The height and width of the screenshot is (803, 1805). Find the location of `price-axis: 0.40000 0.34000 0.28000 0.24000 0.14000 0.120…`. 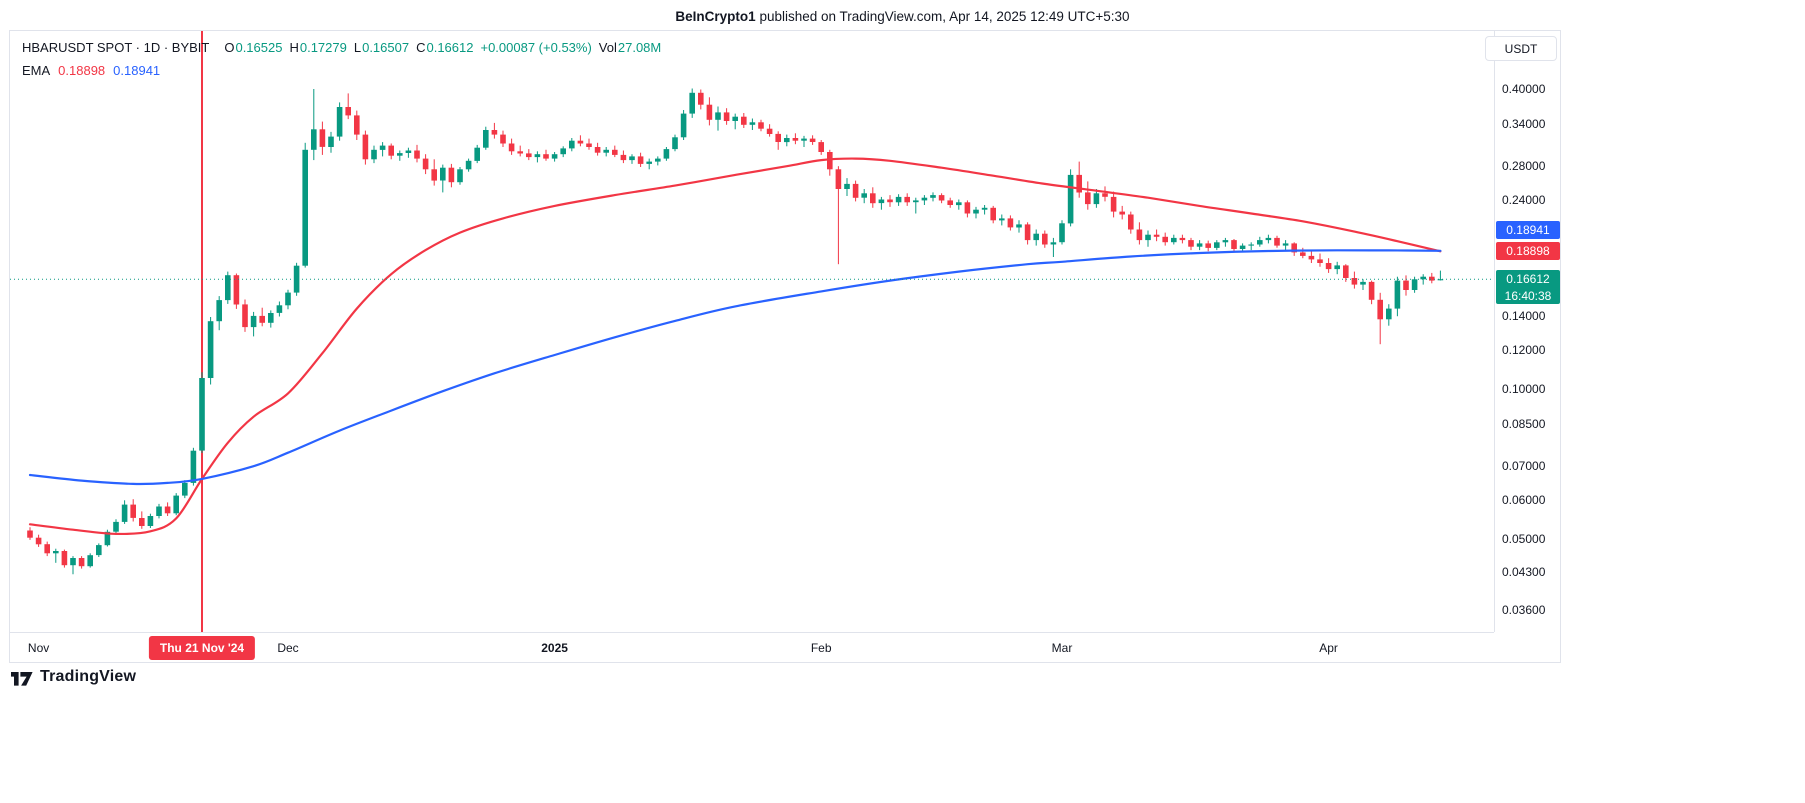

price-axis: 0.40000 0.34000 0.28000 0.24000 0.14000 0.120… is located at coordinates (1527, 331).